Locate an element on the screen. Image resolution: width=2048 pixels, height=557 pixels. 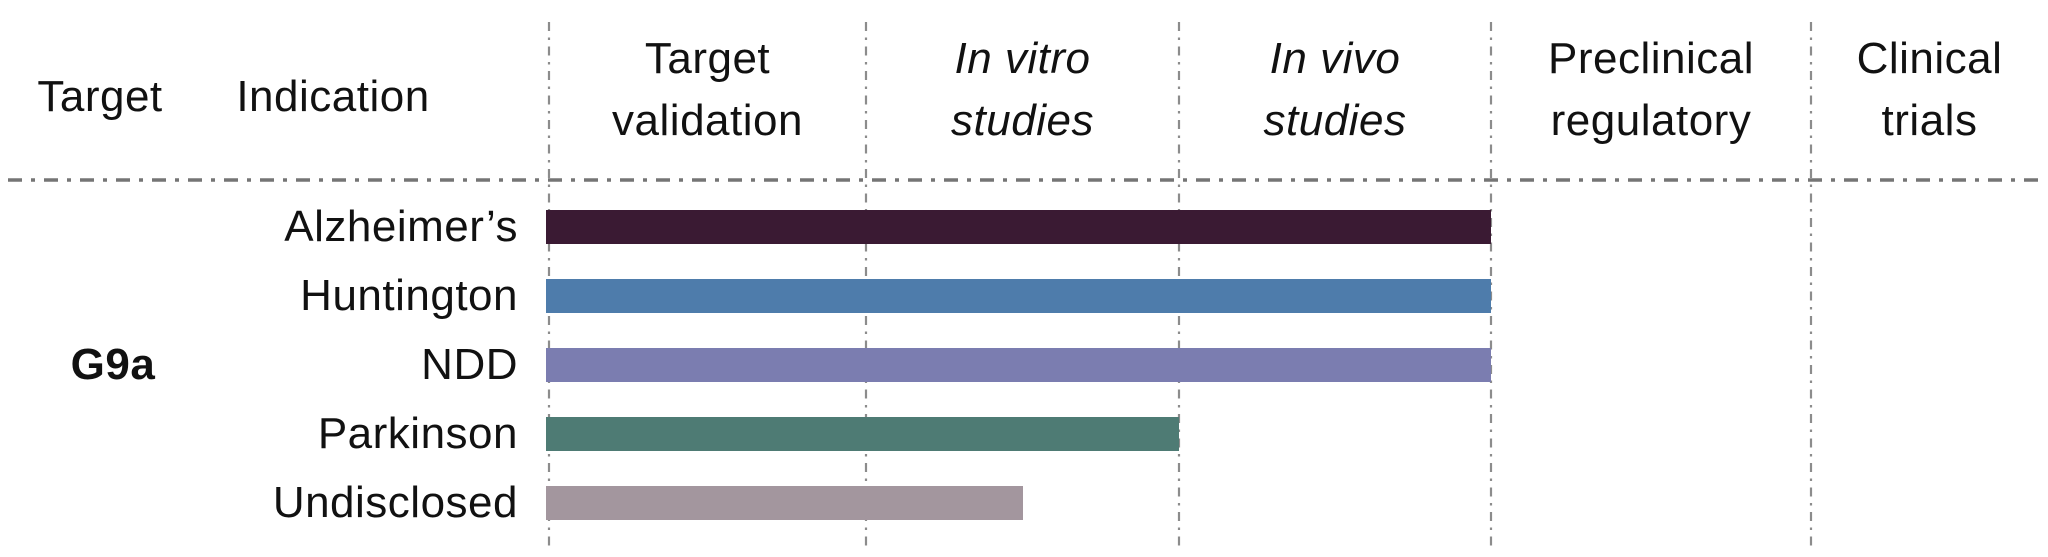
column-header-indication: Indication is located at coordinates (333, 96).